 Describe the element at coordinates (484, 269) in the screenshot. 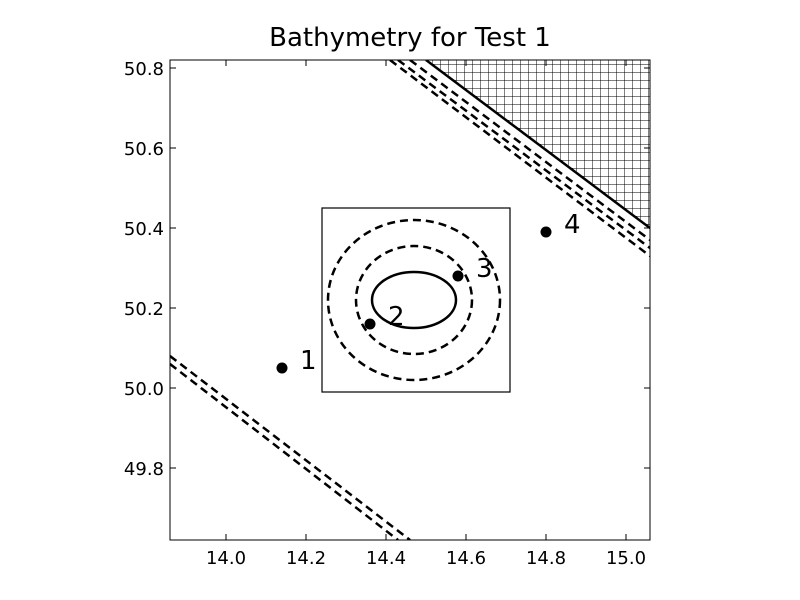

I see `data-label-3: 3` at that location.